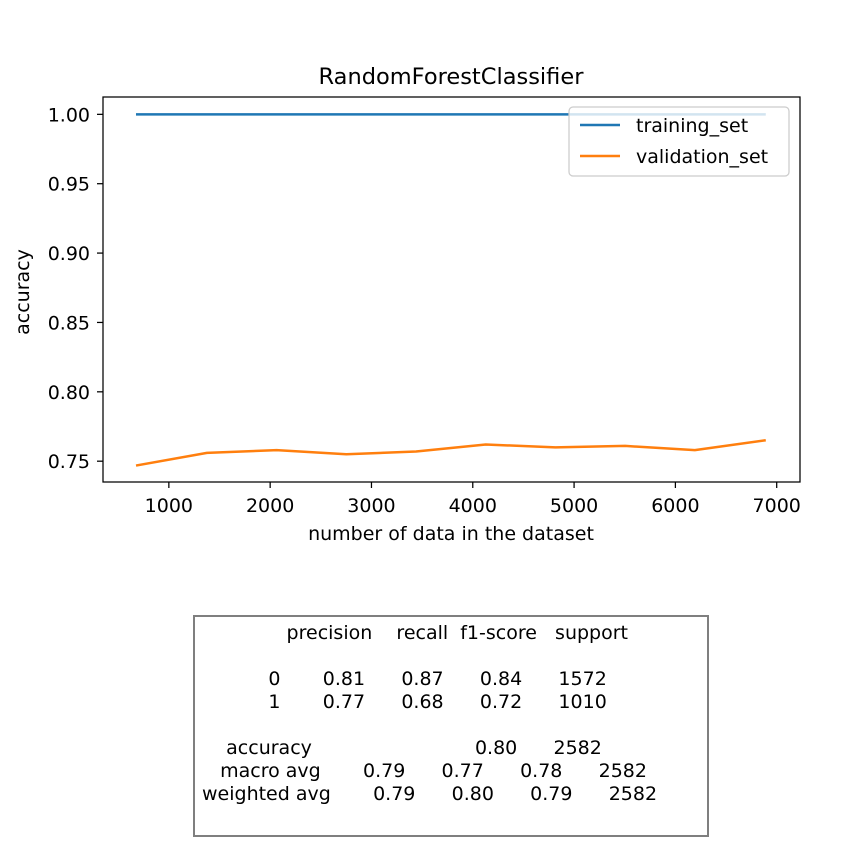 Image resolution: width=849 pixels, height=859 pixels. Describe the element at coordinates (169, 506) in the screenshot. I see `x-tick-label: 1000` at that location.